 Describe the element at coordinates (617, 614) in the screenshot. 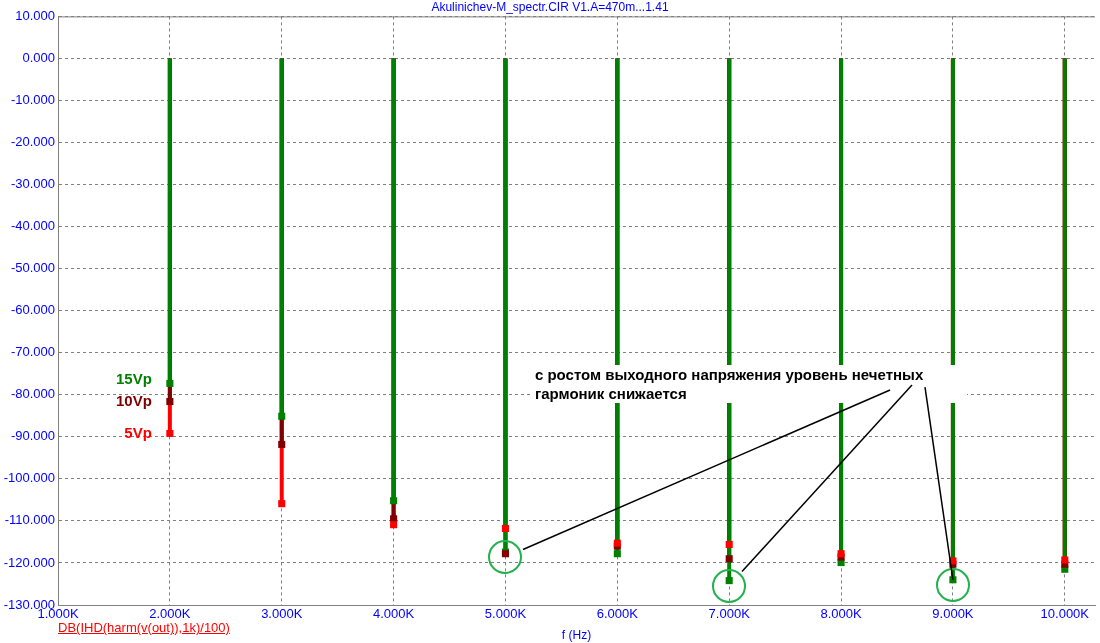

I see `x-tick-label: 6.000K` at that location.